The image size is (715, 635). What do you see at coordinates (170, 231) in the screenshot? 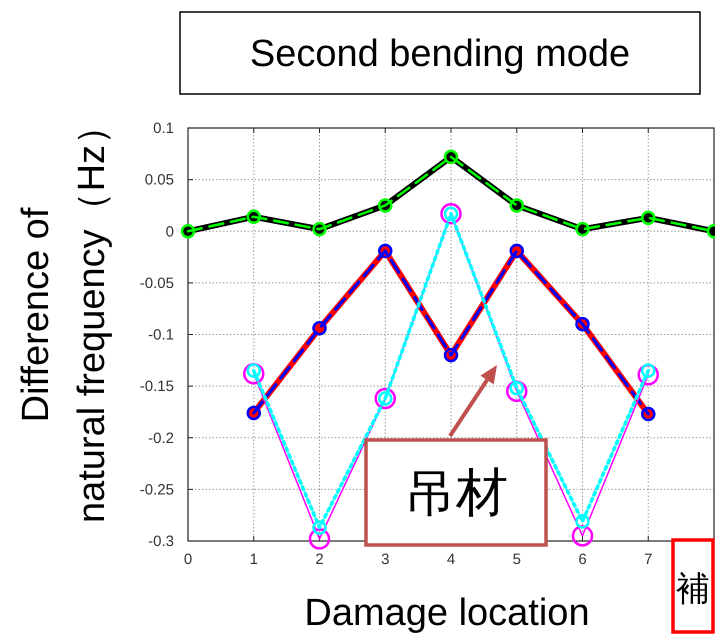
I see `y-tick-label: 0` at bounding box center [170, 231].